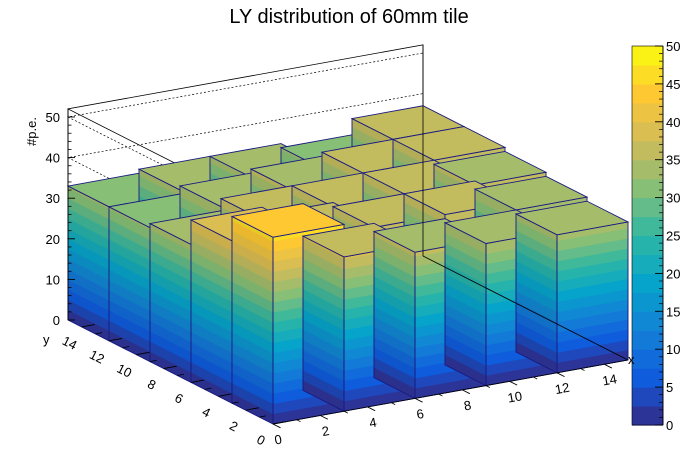  I want to click on z-tick-label: 40, so click(53, 158).